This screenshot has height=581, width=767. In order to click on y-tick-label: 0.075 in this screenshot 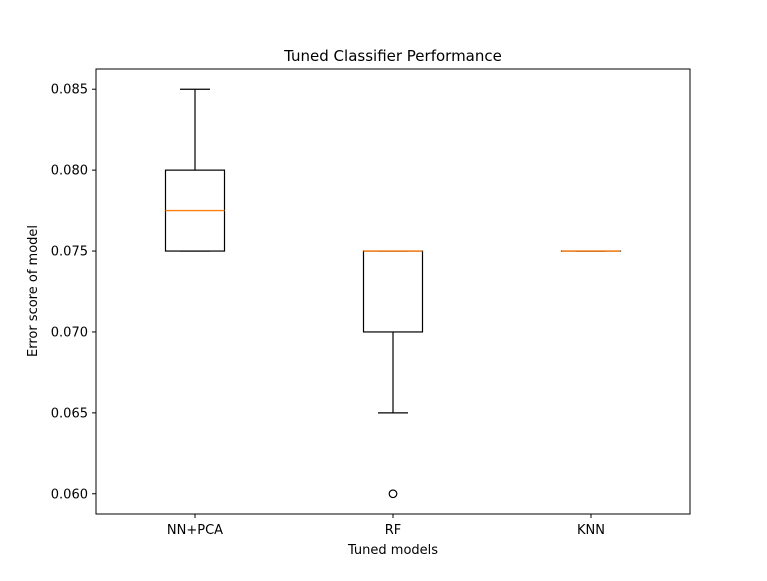, I will do `click(69, 252)`.